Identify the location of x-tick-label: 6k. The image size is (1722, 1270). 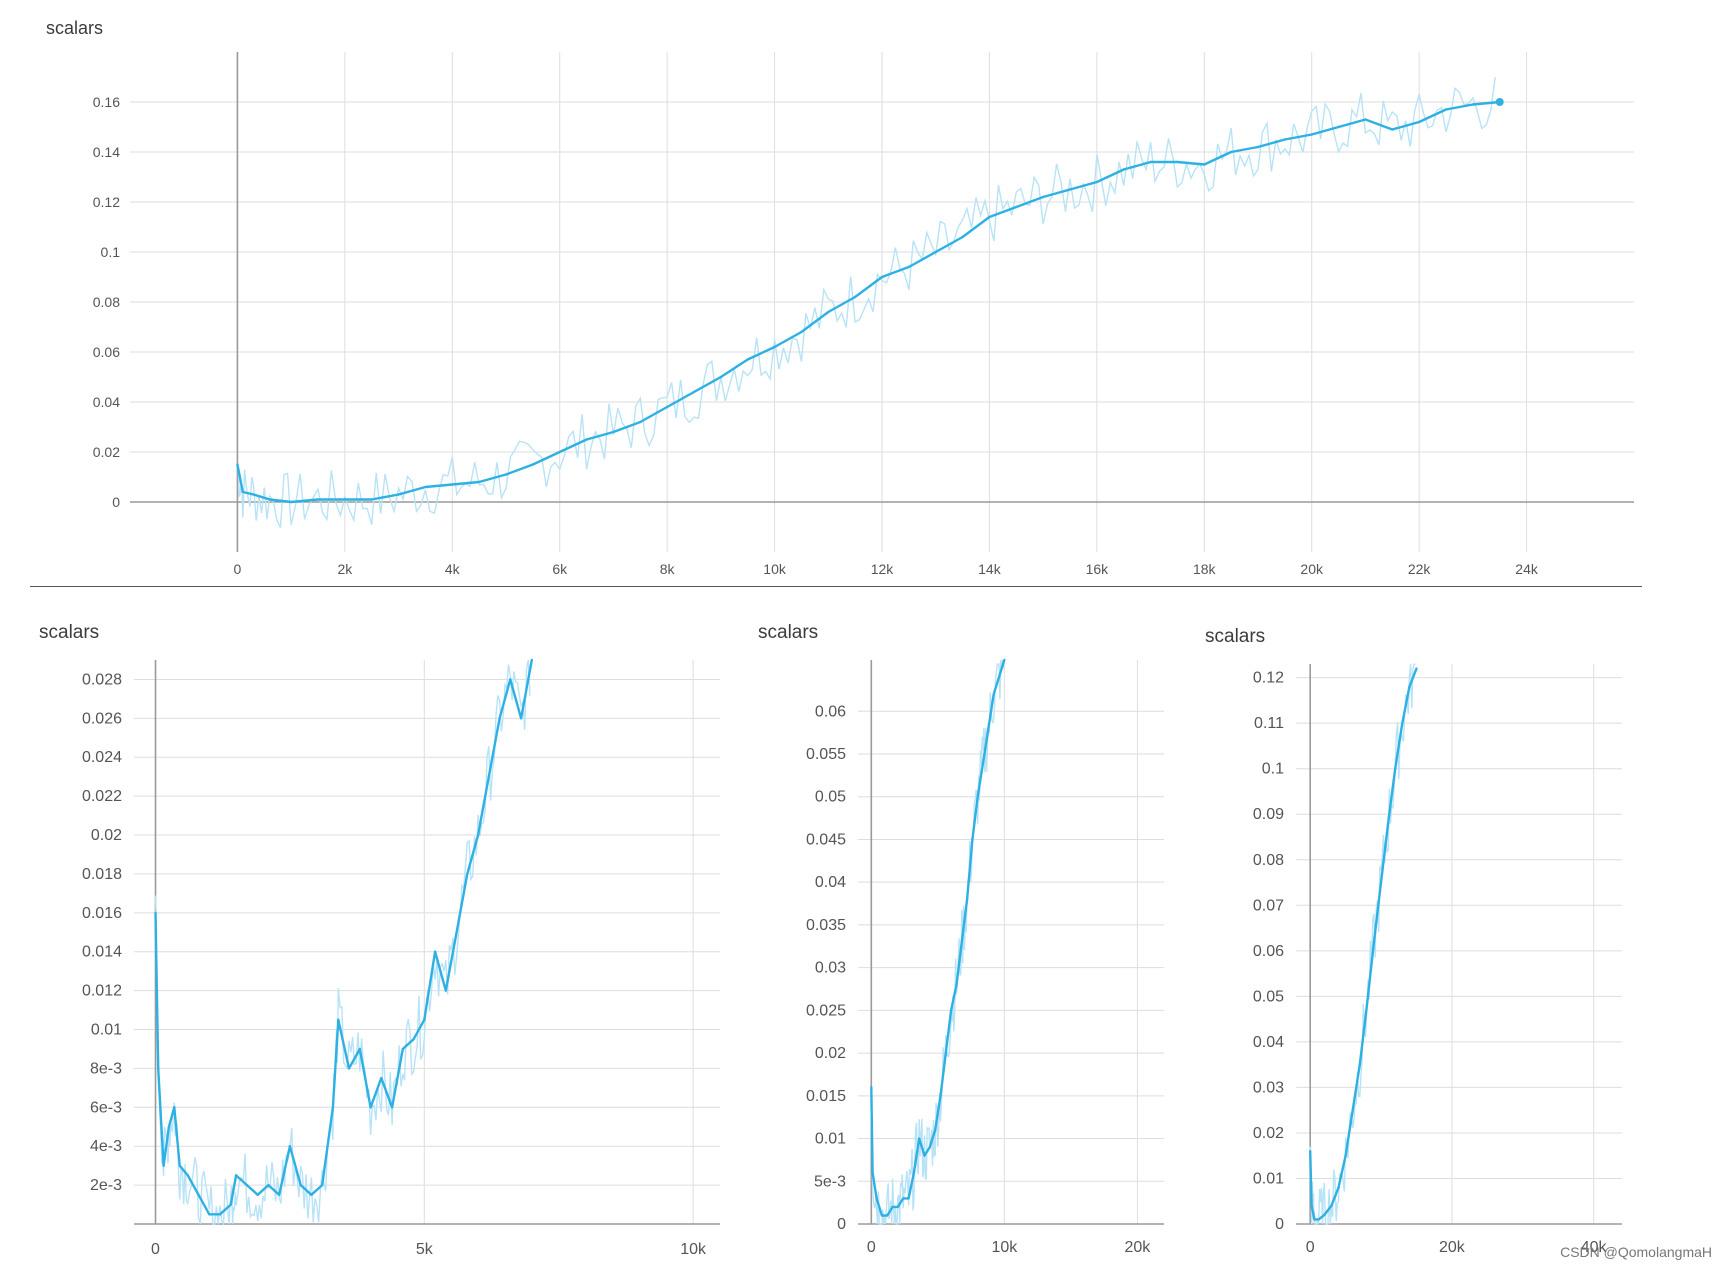
(560, 569).